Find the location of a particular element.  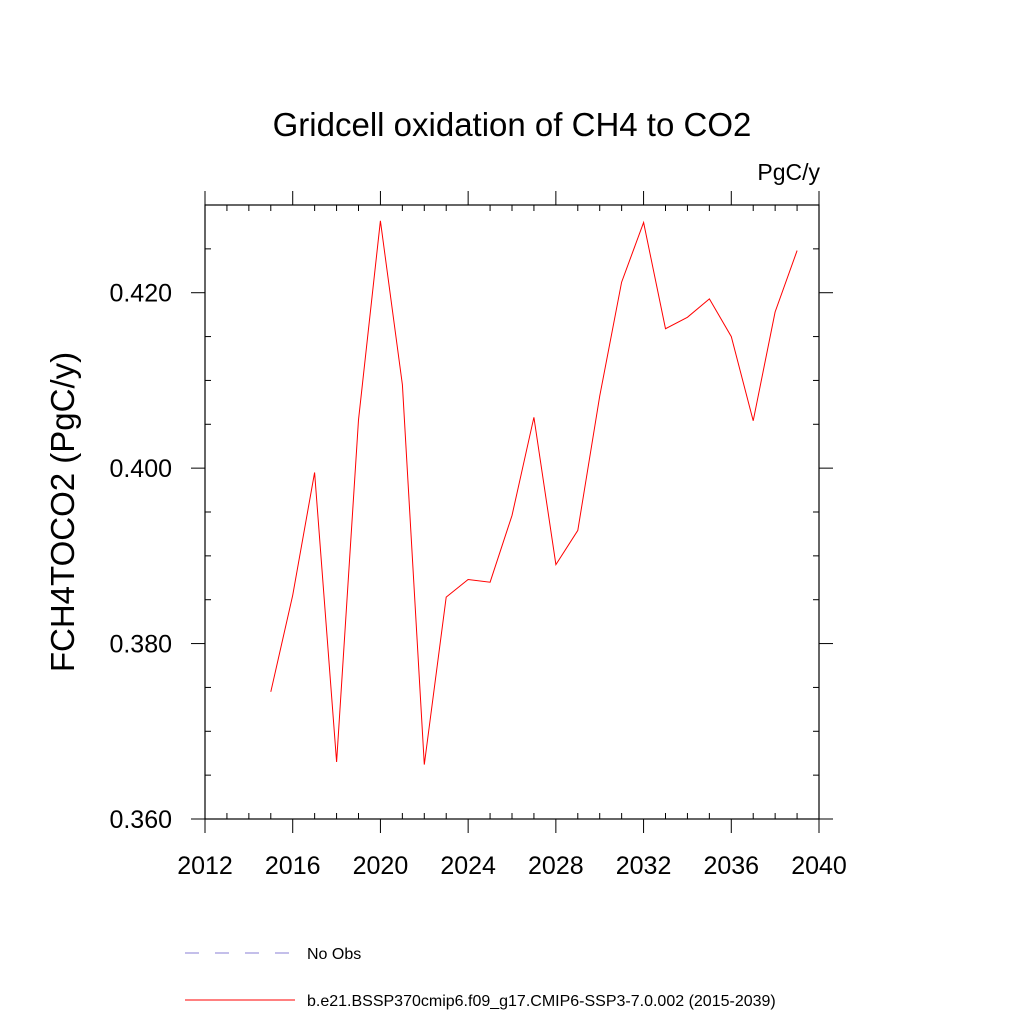

chart-title: Gridcell oxidation of CH4 to CO2 is located at coordinates (512, 124).